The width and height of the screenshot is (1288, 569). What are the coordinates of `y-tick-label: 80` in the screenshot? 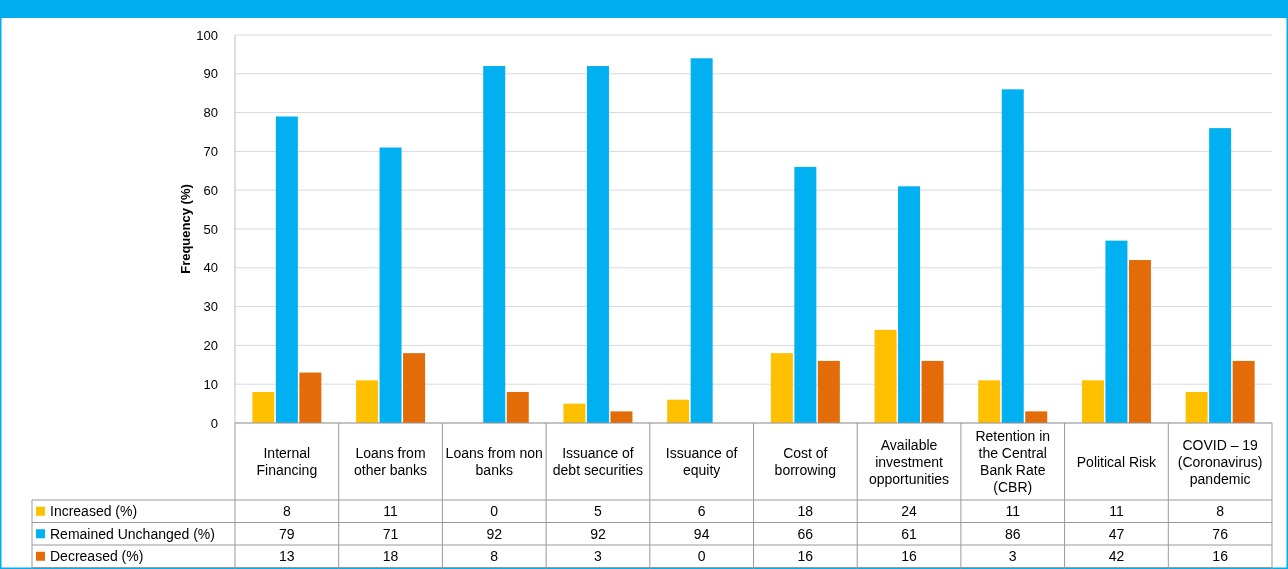 It's located at (210, 113).